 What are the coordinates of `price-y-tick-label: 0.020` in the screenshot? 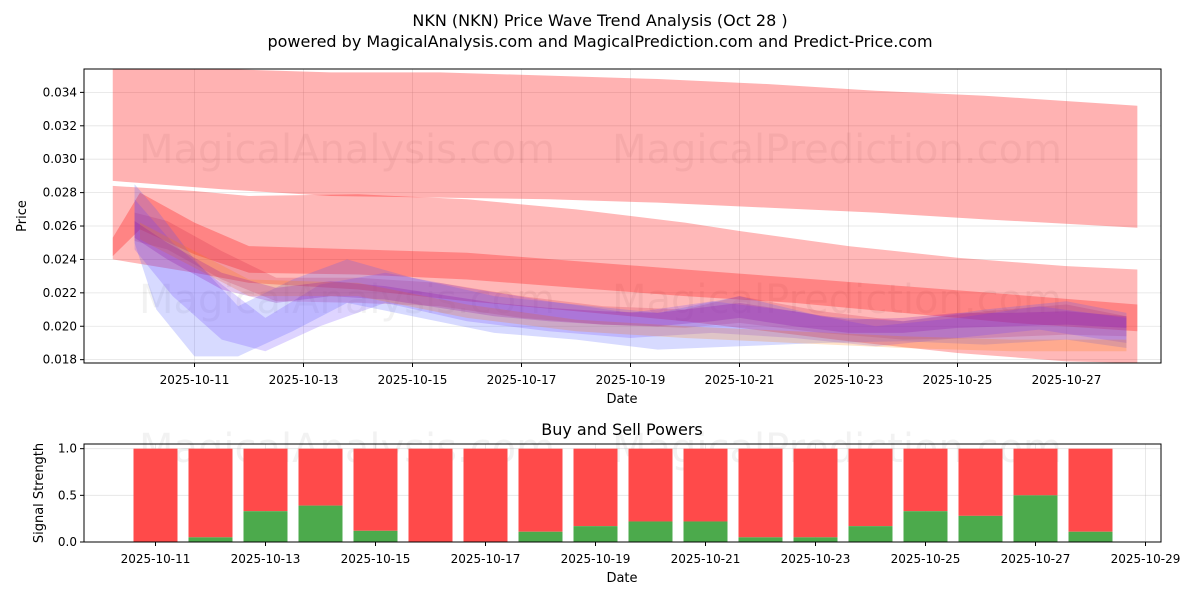 It's located at (60, 326).